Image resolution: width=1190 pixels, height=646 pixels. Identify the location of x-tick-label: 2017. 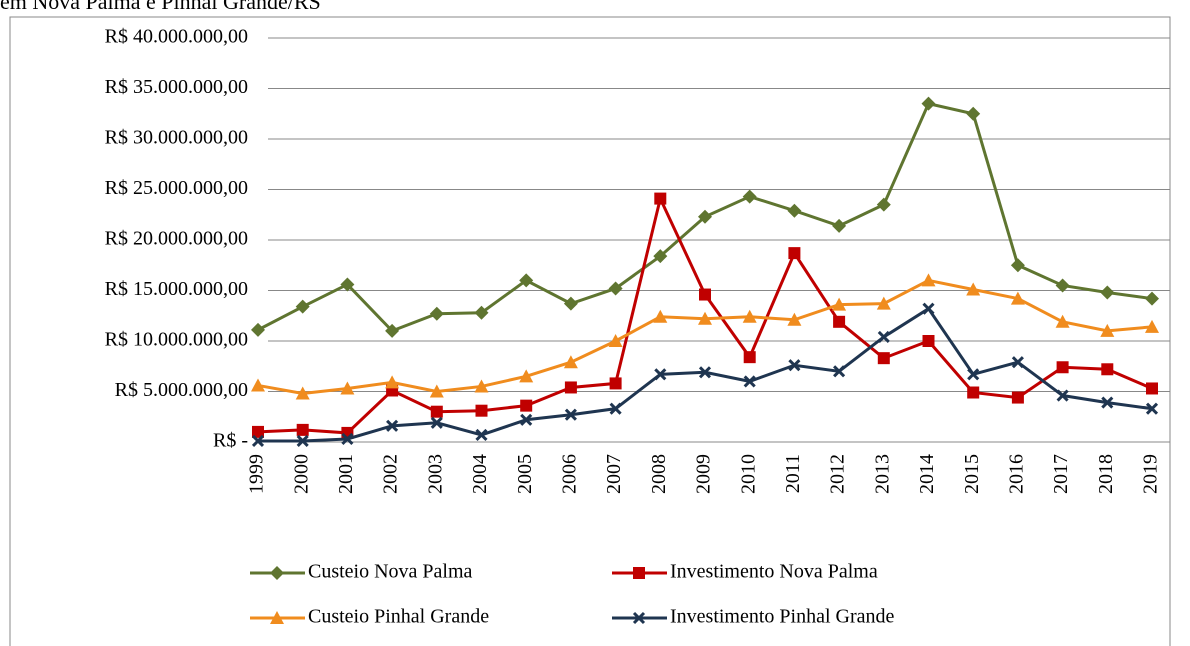
(1061, 474).